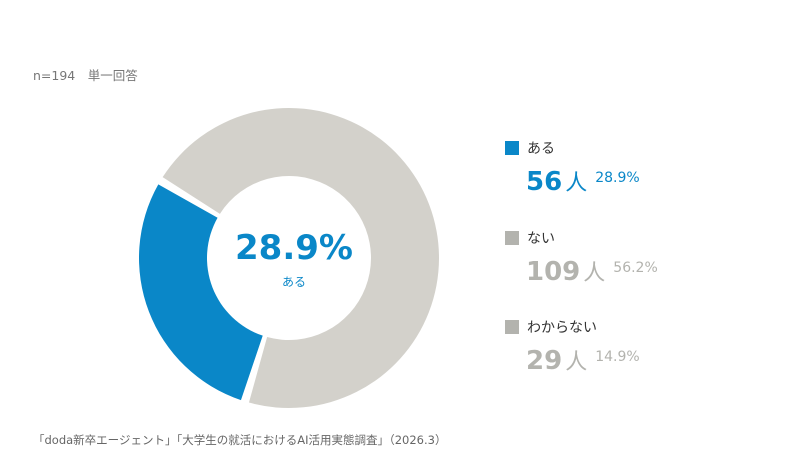 Image resolution: width=800 pixels, height=460 pixels. What do you see at coordinates (294, 248) in the screenshot?
I see `center-percent: 28.9%` at bounding box center [294, 248].